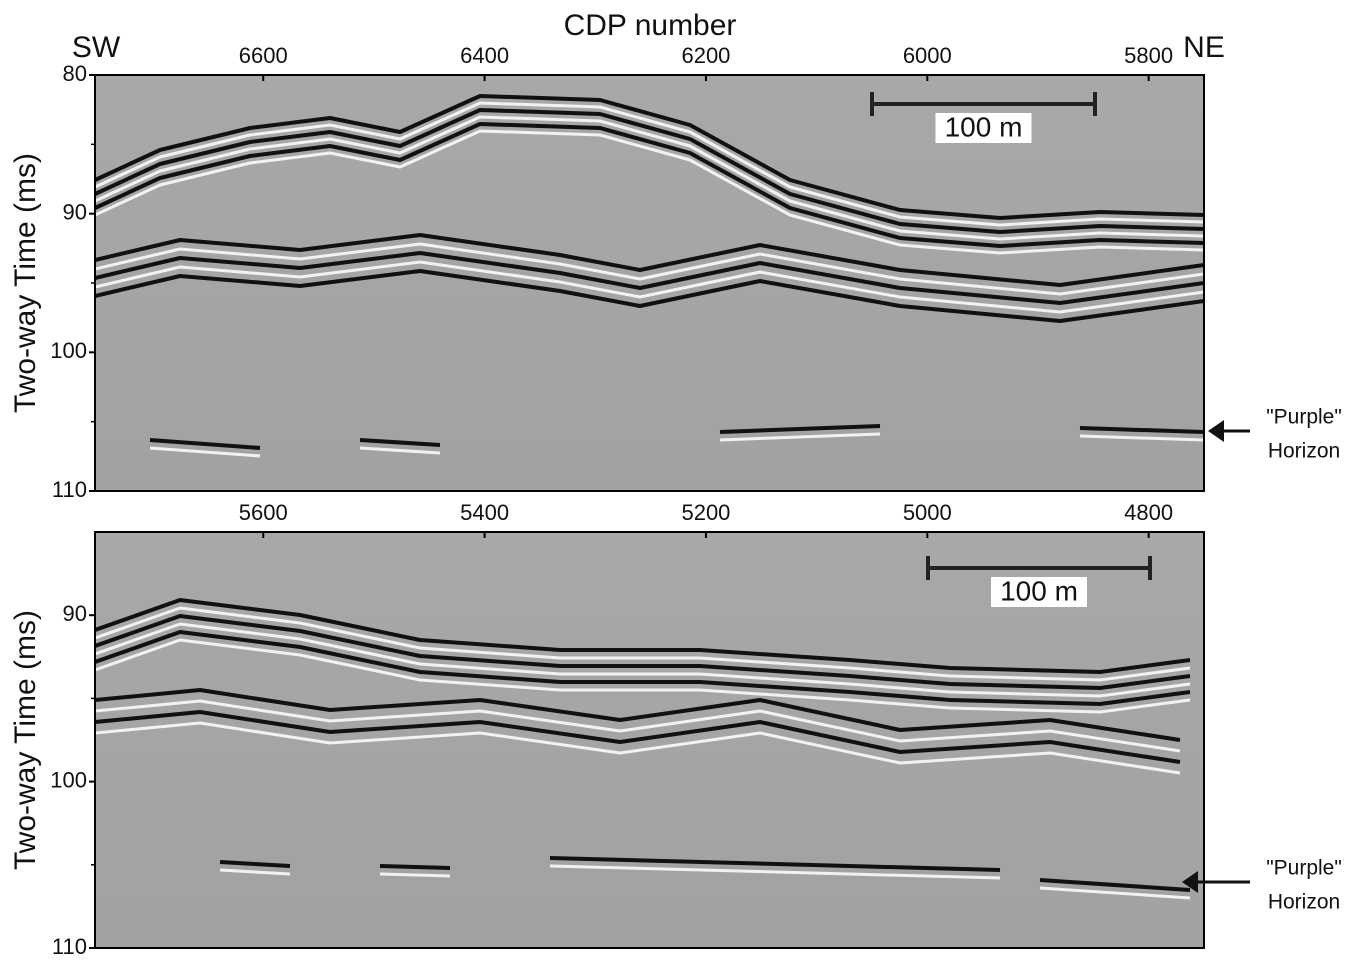 The image size is (1372, 966). What do you see at coordinates (927, 55) in the screenshot?
I see `x-tick-label: 6000` at bounding box center [927, 55].